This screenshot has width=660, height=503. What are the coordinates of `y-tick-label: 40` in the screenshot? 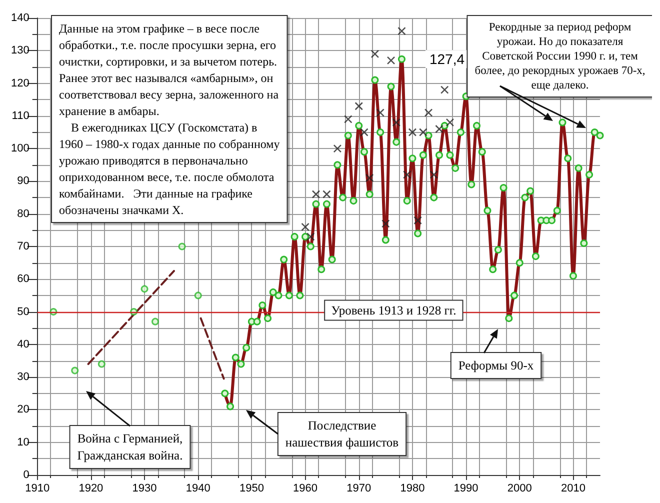 It's located at (23, 344).